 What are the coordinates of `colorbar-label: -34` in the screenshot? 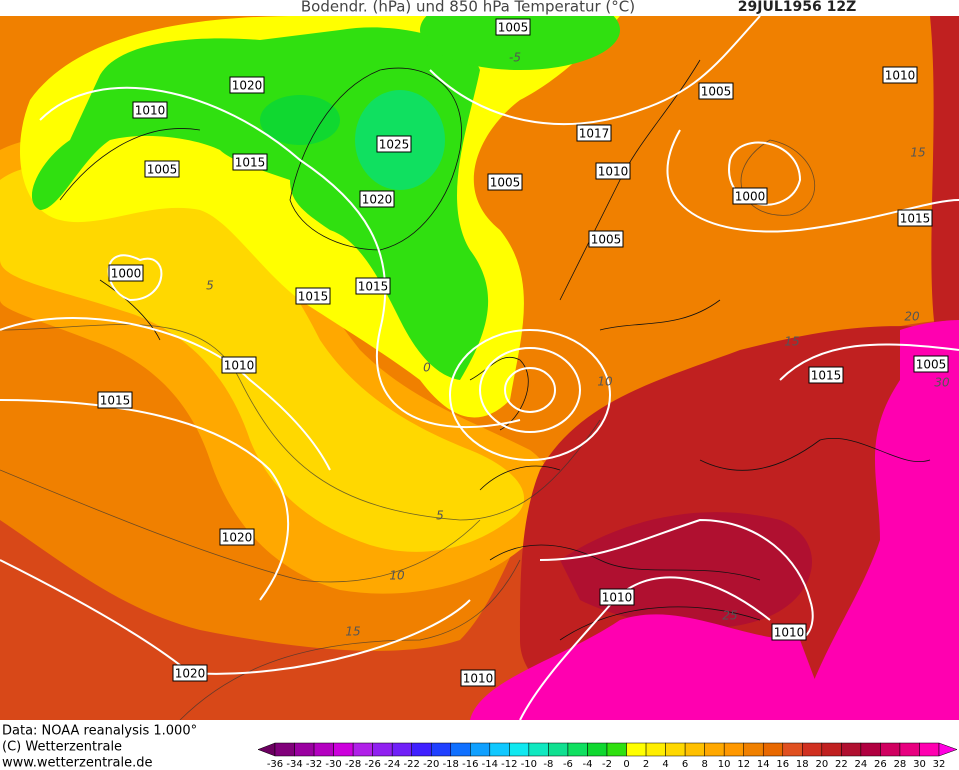 It's located at (294, 764).